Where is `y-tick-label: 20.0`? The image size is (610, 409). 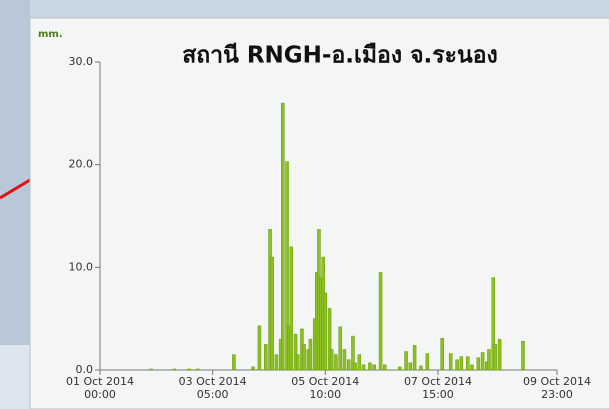 y-tick-label: 20.0 is located at coordinates (81, 164).